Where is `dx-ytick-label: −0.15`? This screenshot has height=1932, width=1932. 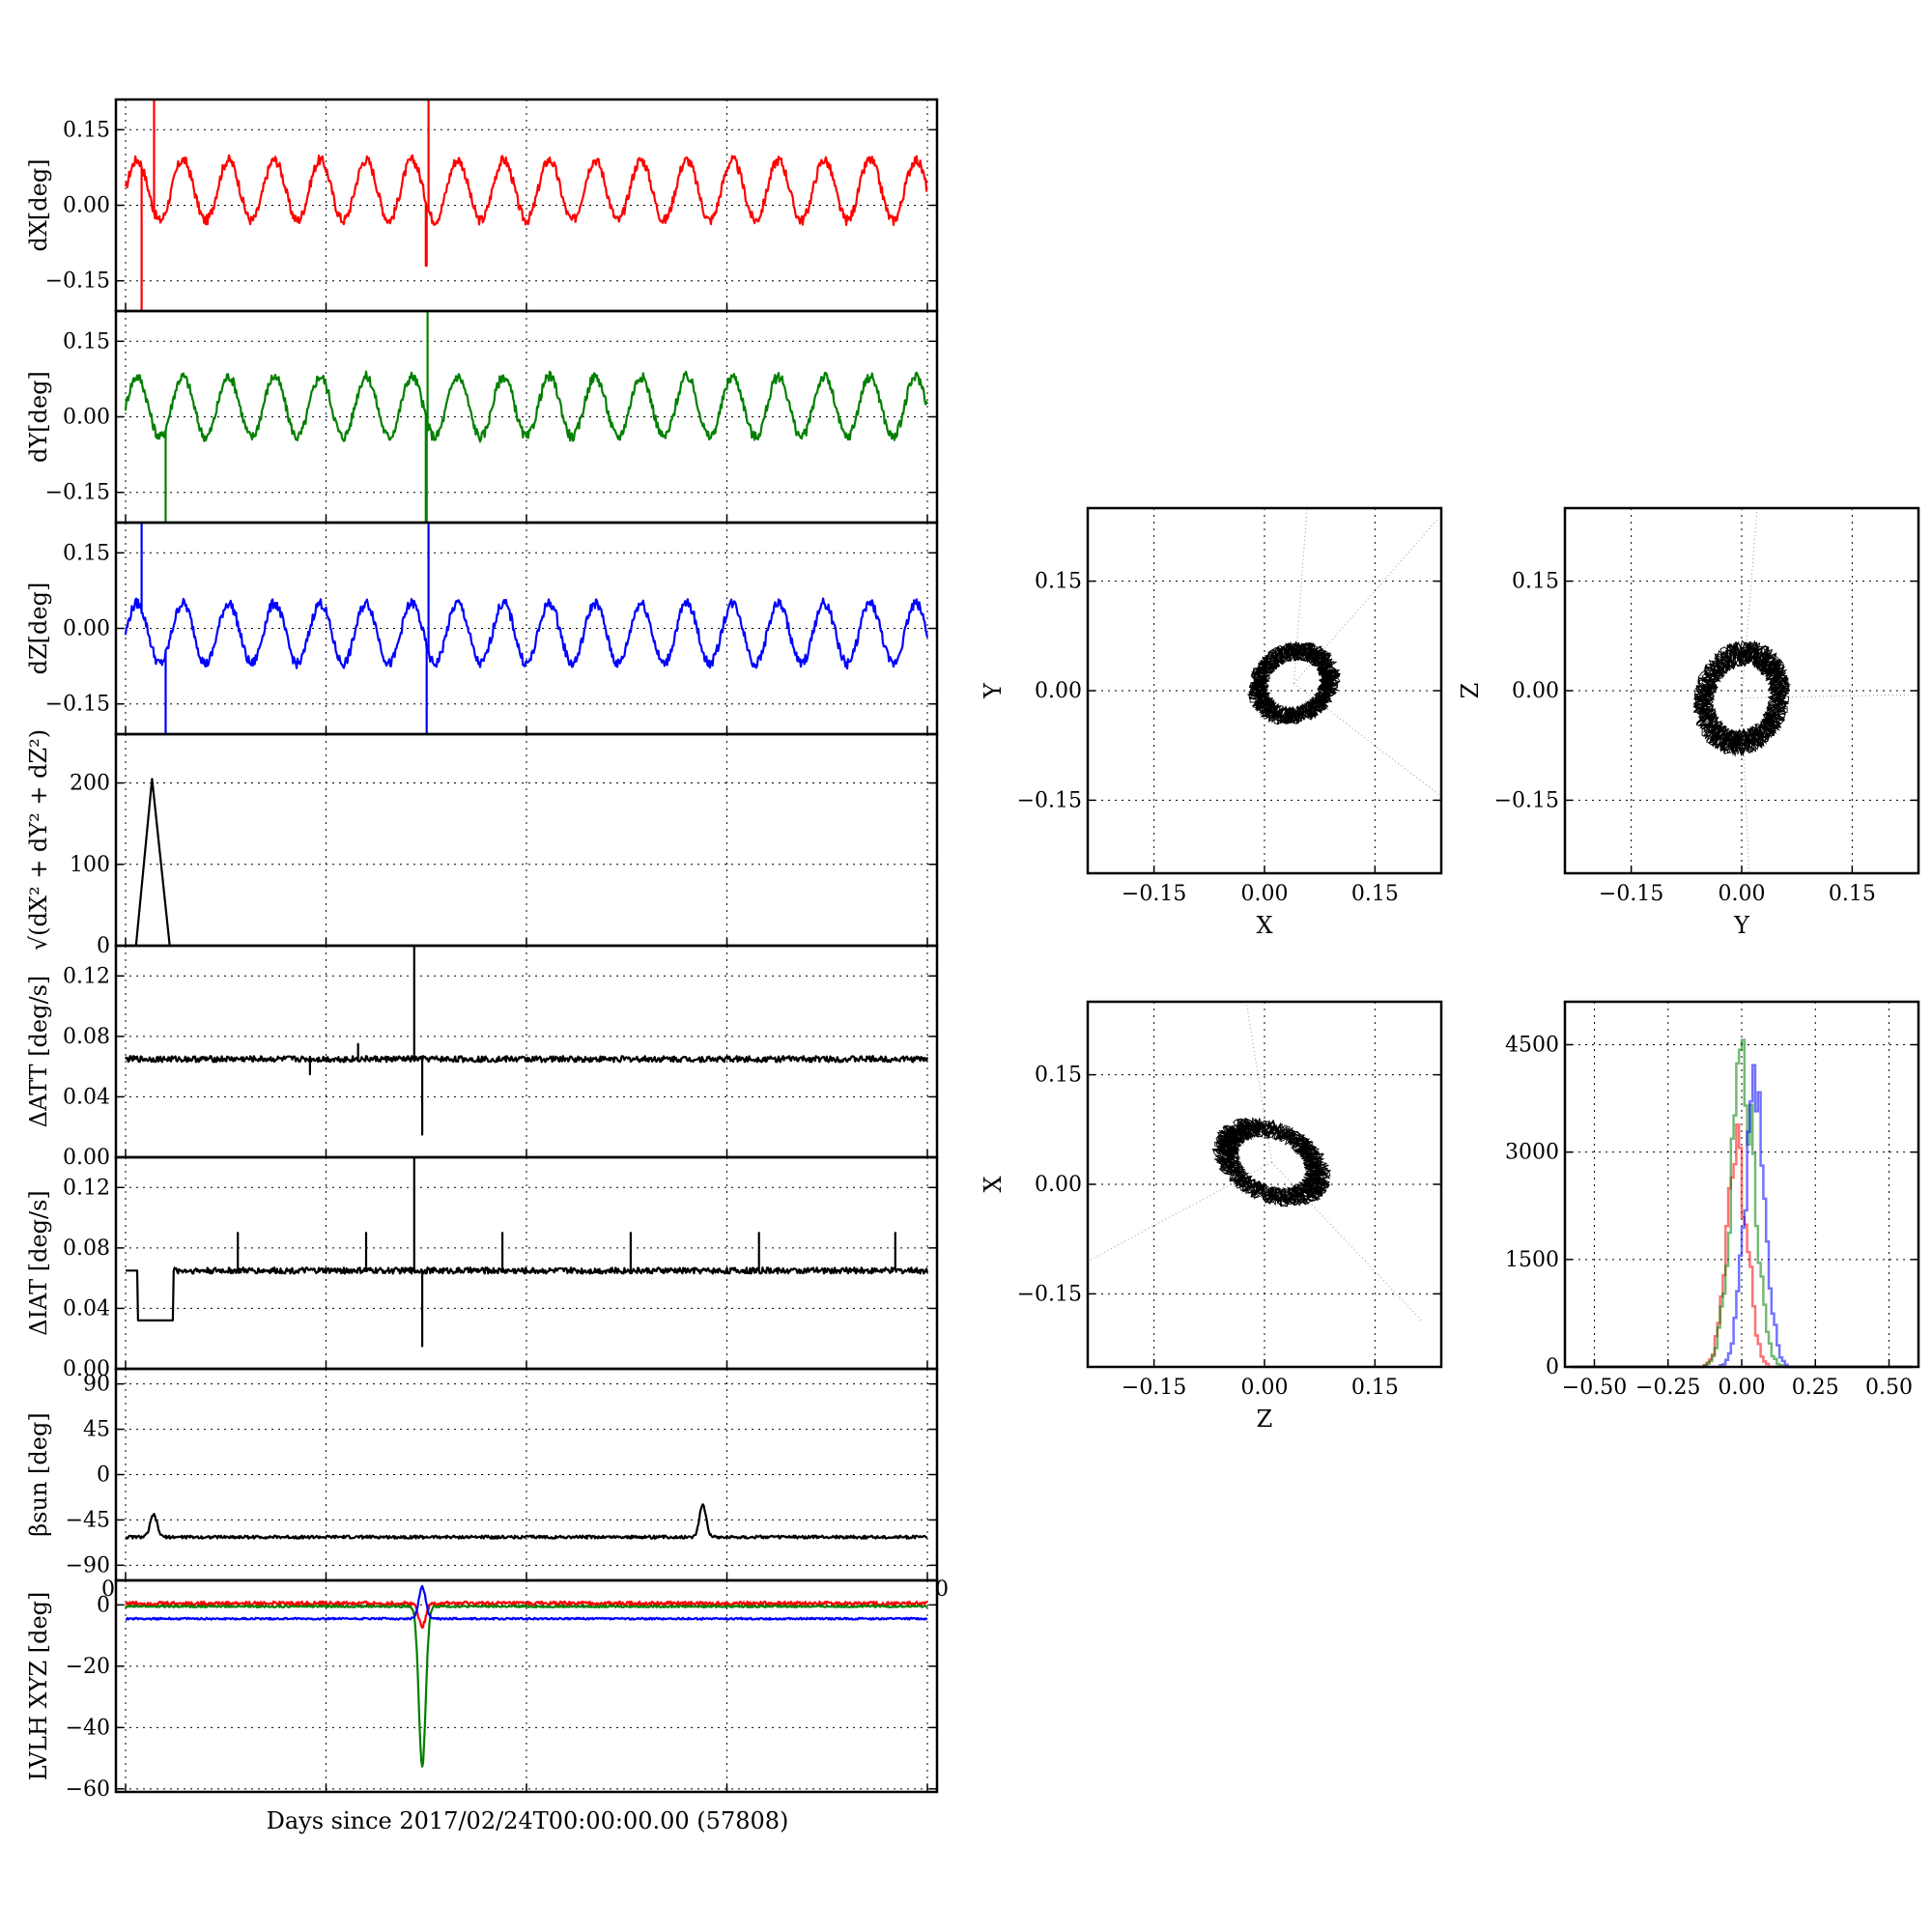
dx-ytick-label: −0.15 is located at coordinates (77, 282).